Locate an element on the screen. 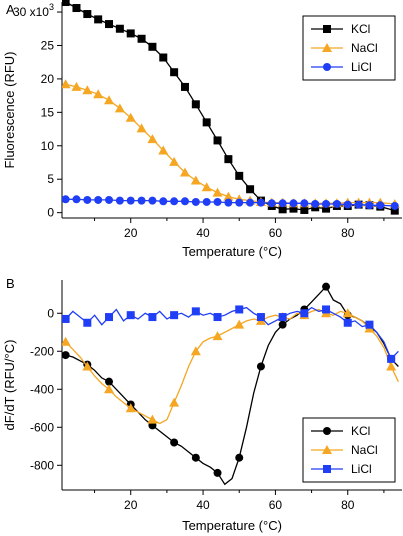 This screenshot has width=403, height=536. y-tick-label: 10 is located at coordinates (48, 146).